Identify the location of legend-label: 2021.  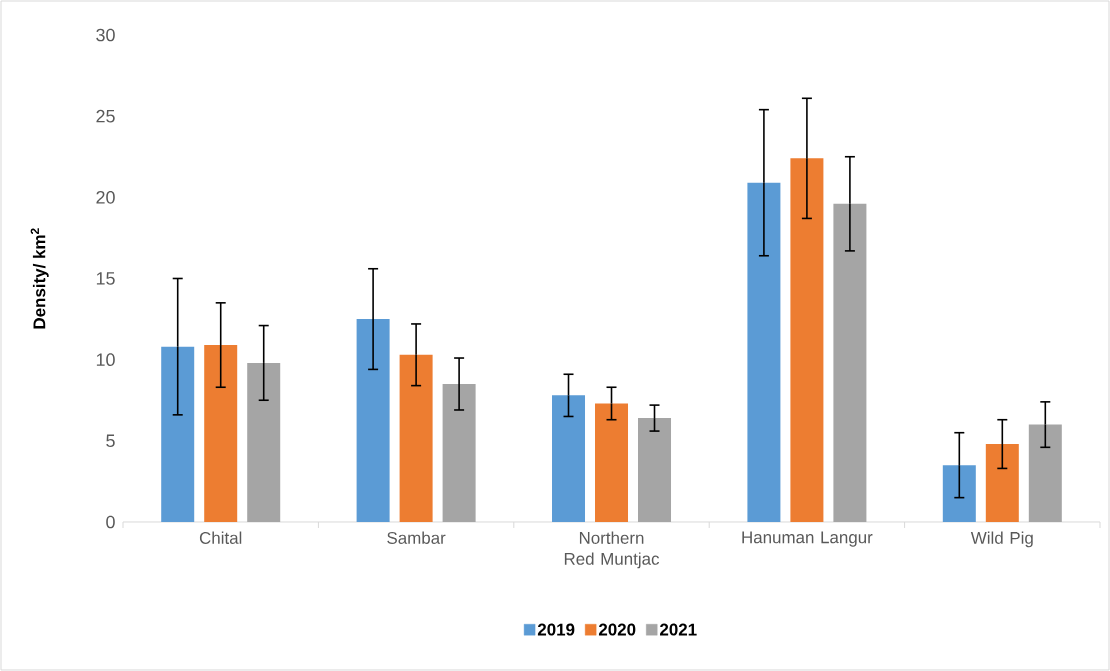
(678, 629).